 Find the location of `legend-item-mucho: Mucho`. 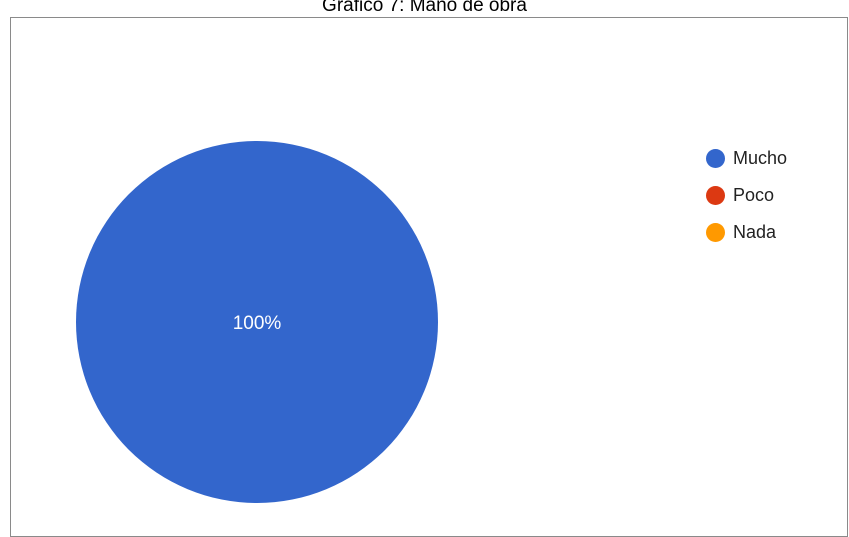

legend-item-mucho: Mucho is located at coordinates (746, 158).